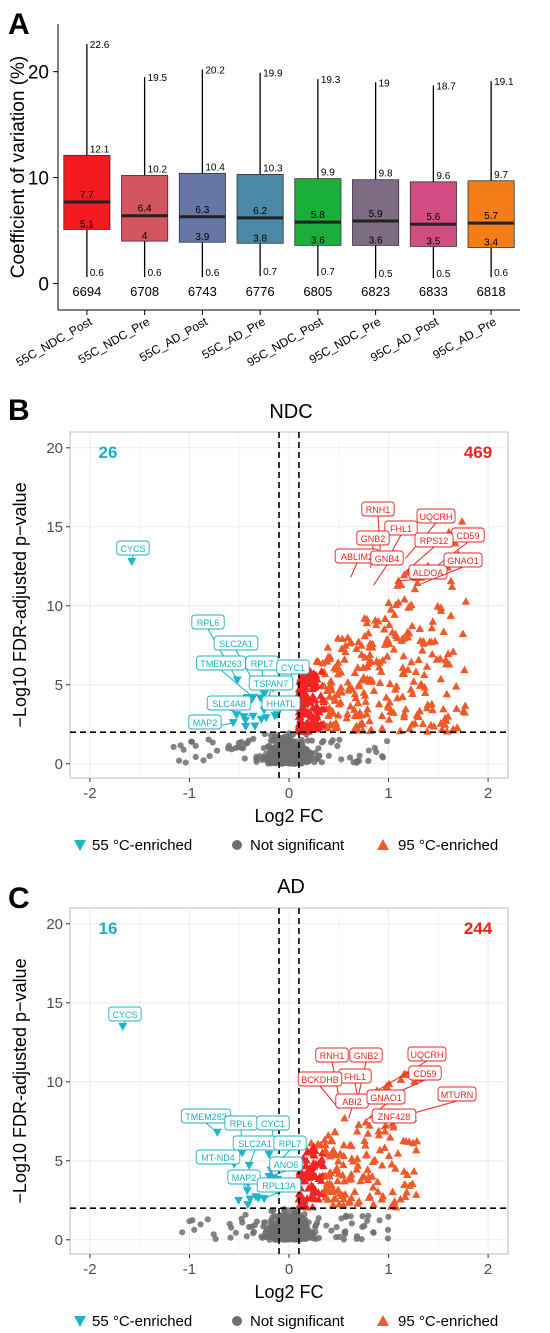  I want to click on y-axis-label: −Log10 FDR-adjusted p−value, so click(20, 1080).